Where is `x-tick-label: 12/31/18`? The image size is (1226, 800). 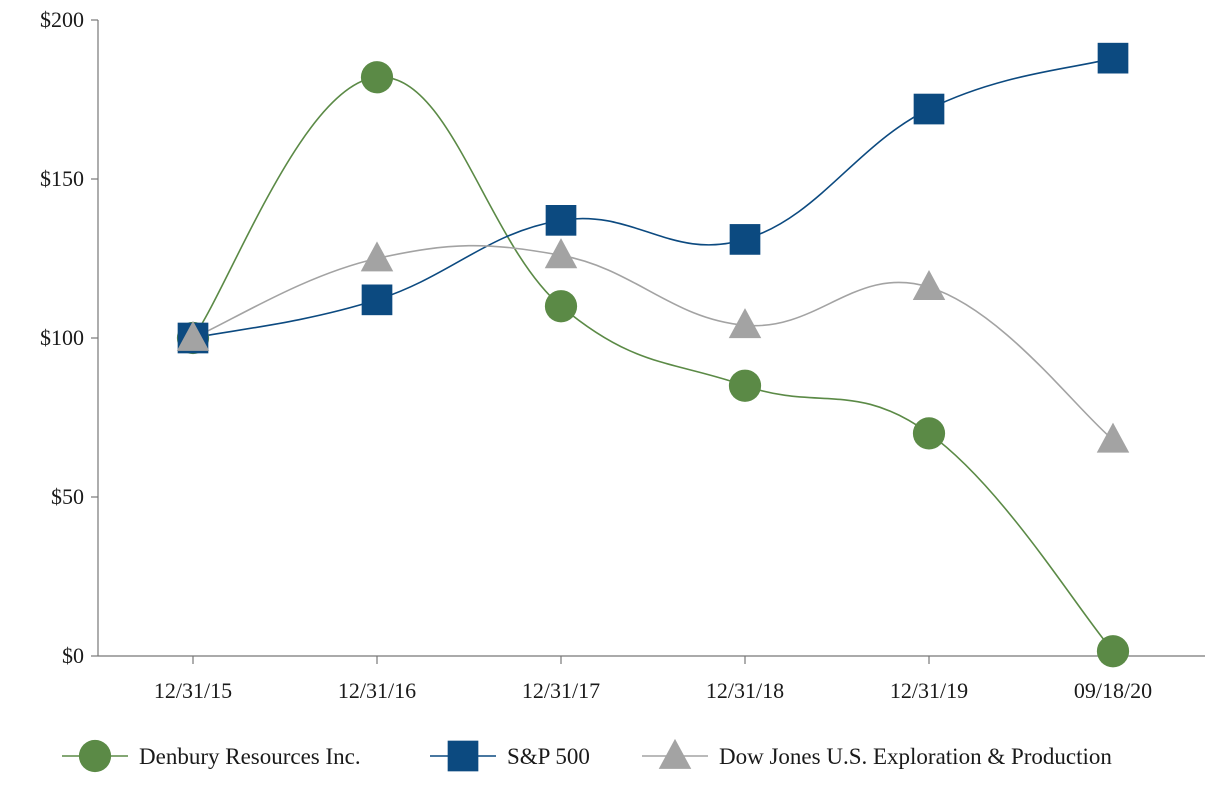 x-tick-label: 12/31/18 is located at coordinates (745, 690).